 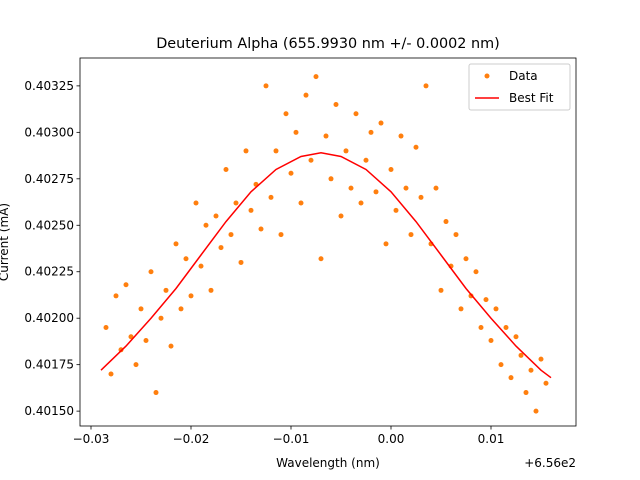 I want to click on x-tick-label: 0.00, so click(x=391, y=439).